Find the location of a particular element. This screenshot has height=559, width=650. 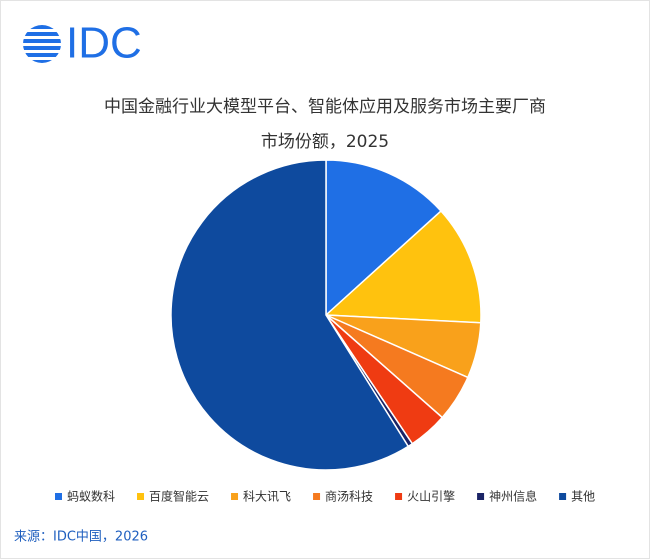

legend: 蚂蚁数科 百度智能云 科大讯飞 商汤科技 火山引擎 神州信息 其他 is located at coordinates (325, 496).